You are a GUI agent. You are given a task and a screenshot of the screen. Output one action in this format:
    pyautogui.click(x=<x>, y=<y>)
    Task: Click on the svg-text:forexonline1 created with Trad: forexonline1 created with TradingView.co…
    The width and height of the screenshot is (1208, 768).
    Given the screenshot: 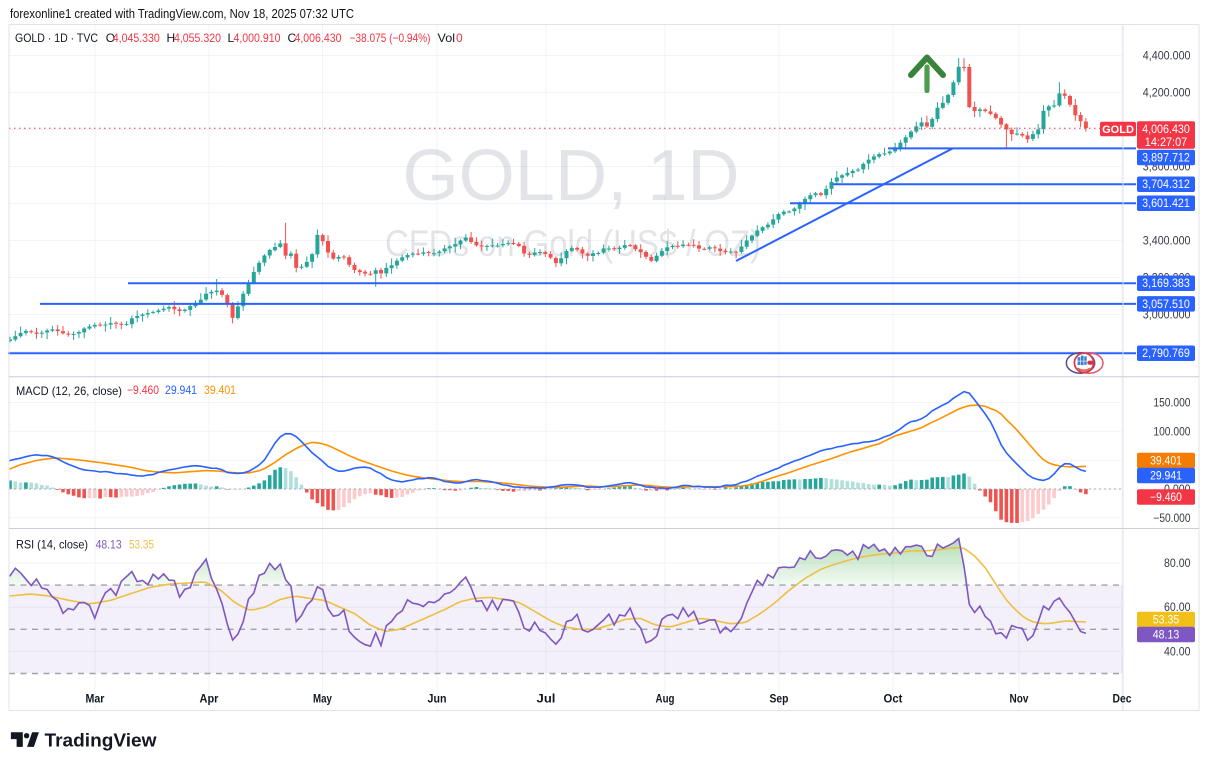 What is the action you would take?
    pyautogui.click(x=182, y=14)
    